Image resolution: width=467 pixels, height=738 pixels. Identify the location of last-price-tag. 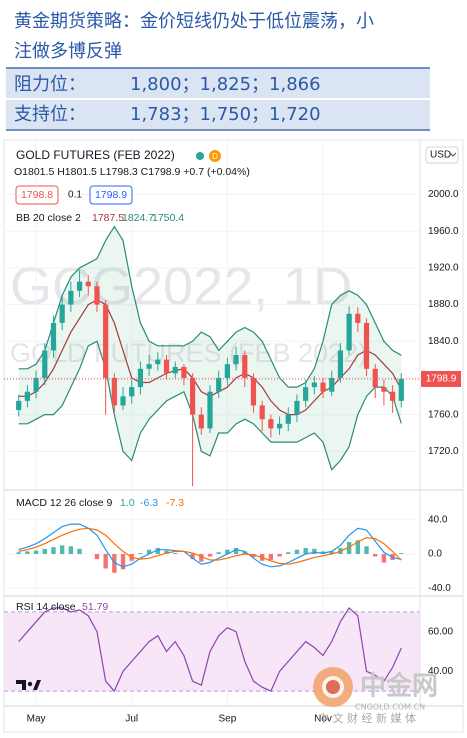
(441, 378).